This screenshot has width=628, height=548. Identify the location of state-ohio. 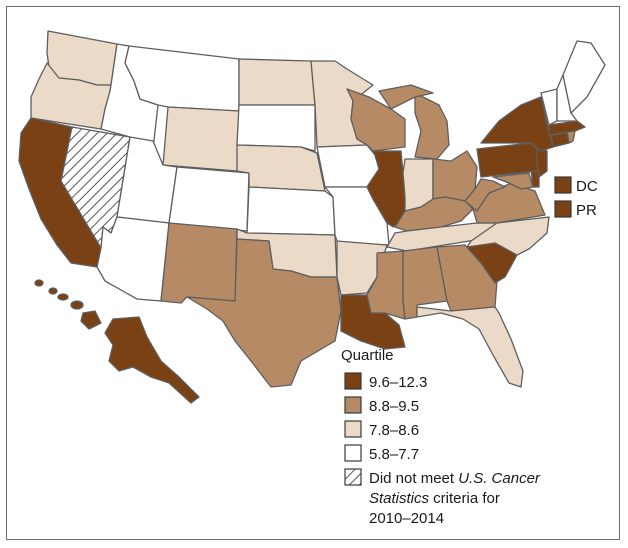
(455, 176).